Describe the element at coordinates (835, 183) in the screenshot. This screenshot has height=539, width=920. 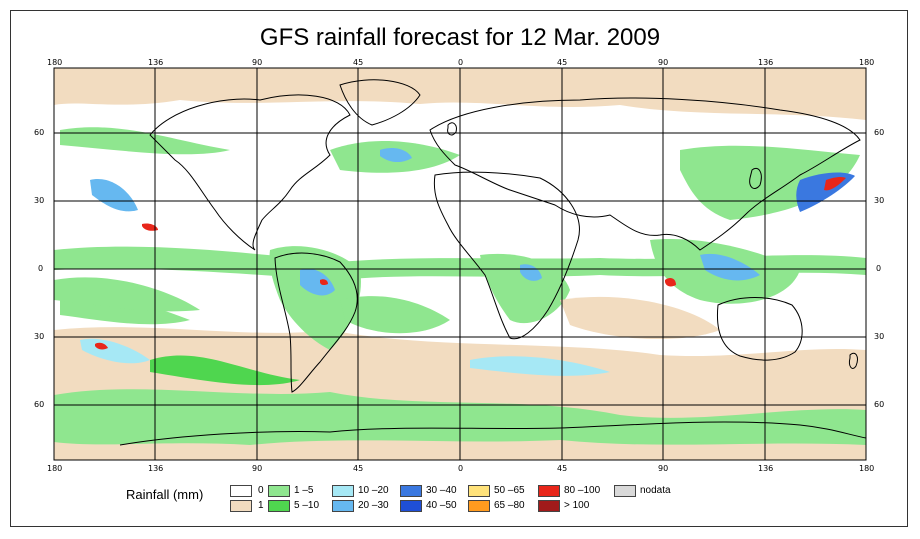
I see `rain-band-n-pacific-red` at that location.